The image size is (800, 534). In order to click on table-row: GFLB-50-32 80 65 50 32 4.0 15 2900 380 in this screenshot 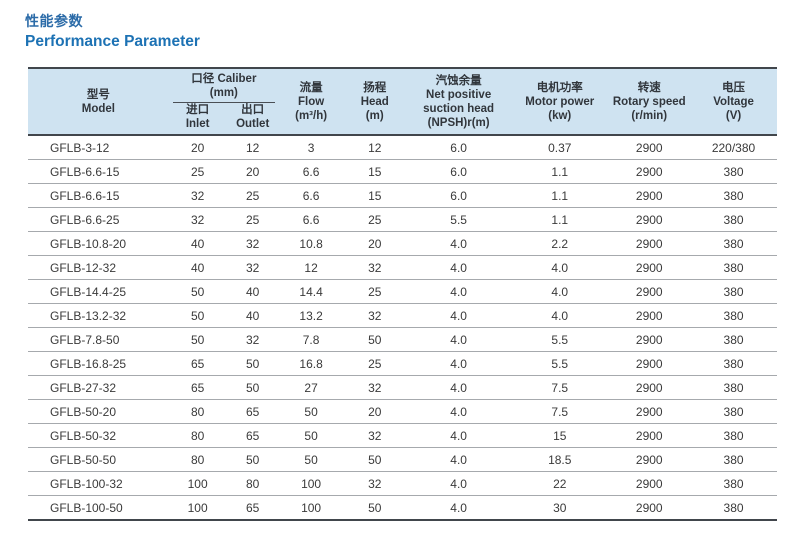, I will do `click(402, 435)`.